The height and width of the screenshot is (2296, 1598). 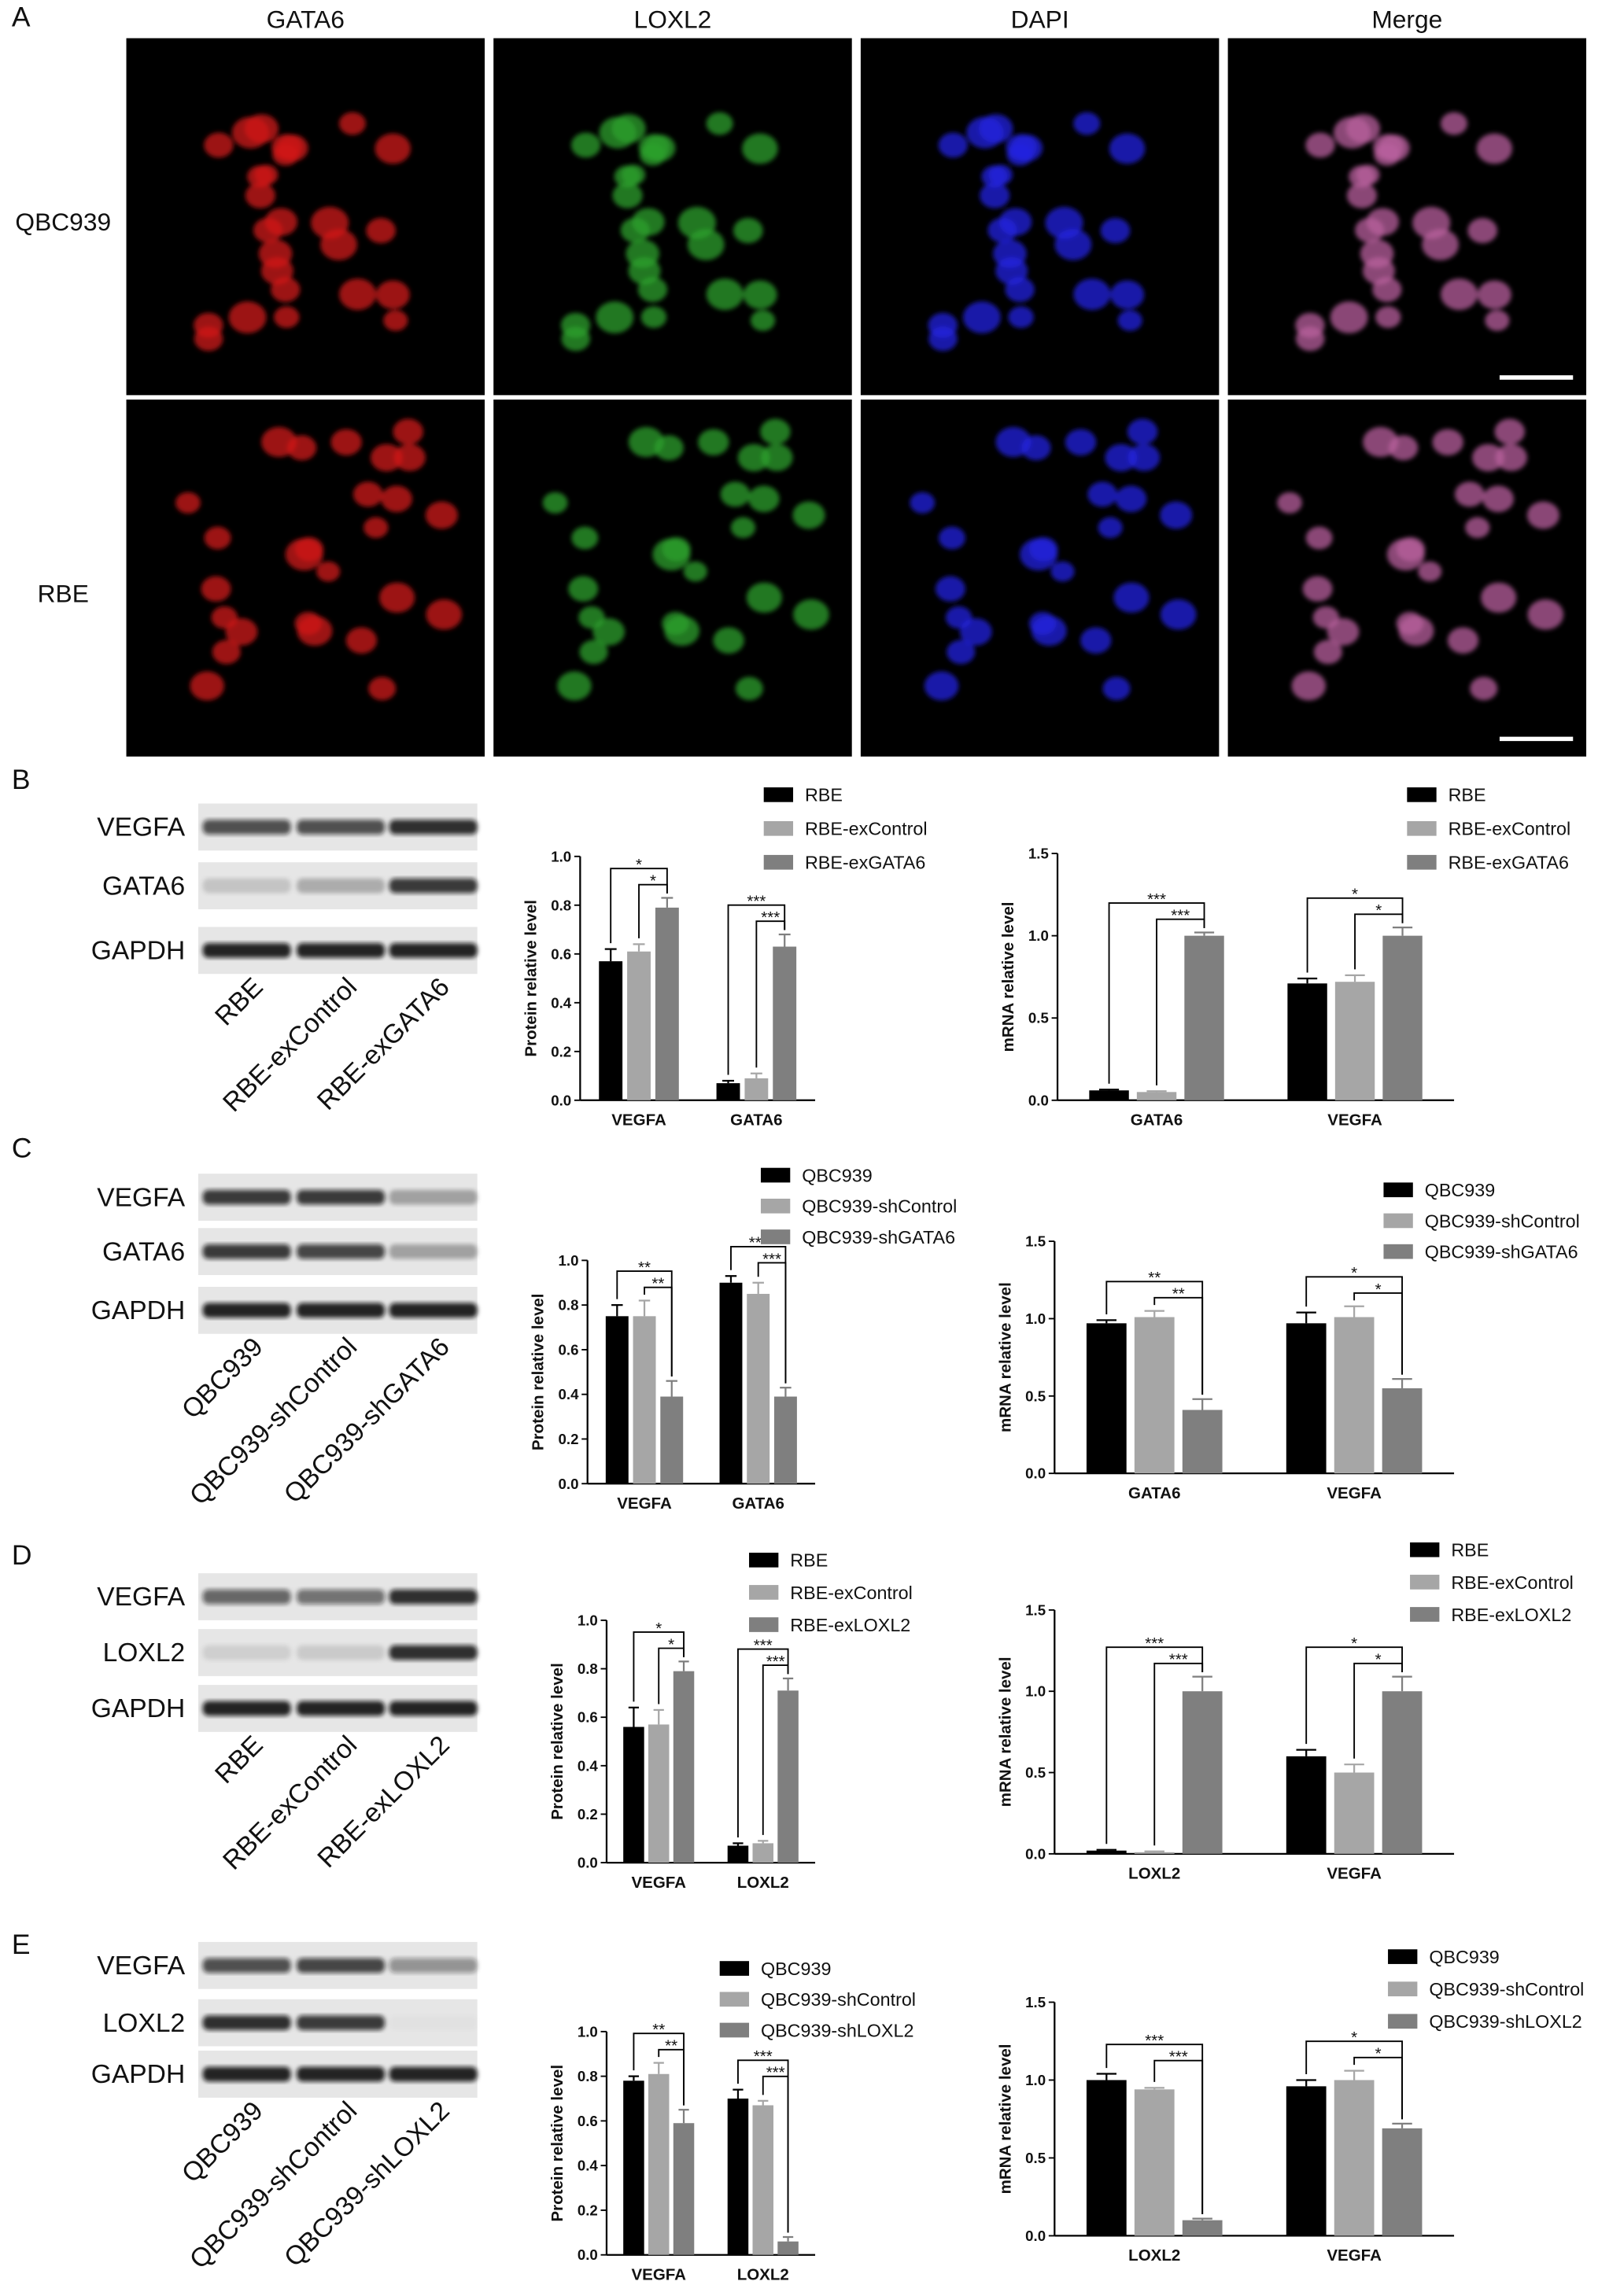 What do you see at coordinates (273, 1421) in the screenshot?
I see `lane-label: QBC939-shControl` at bounding box center [273, 1421].